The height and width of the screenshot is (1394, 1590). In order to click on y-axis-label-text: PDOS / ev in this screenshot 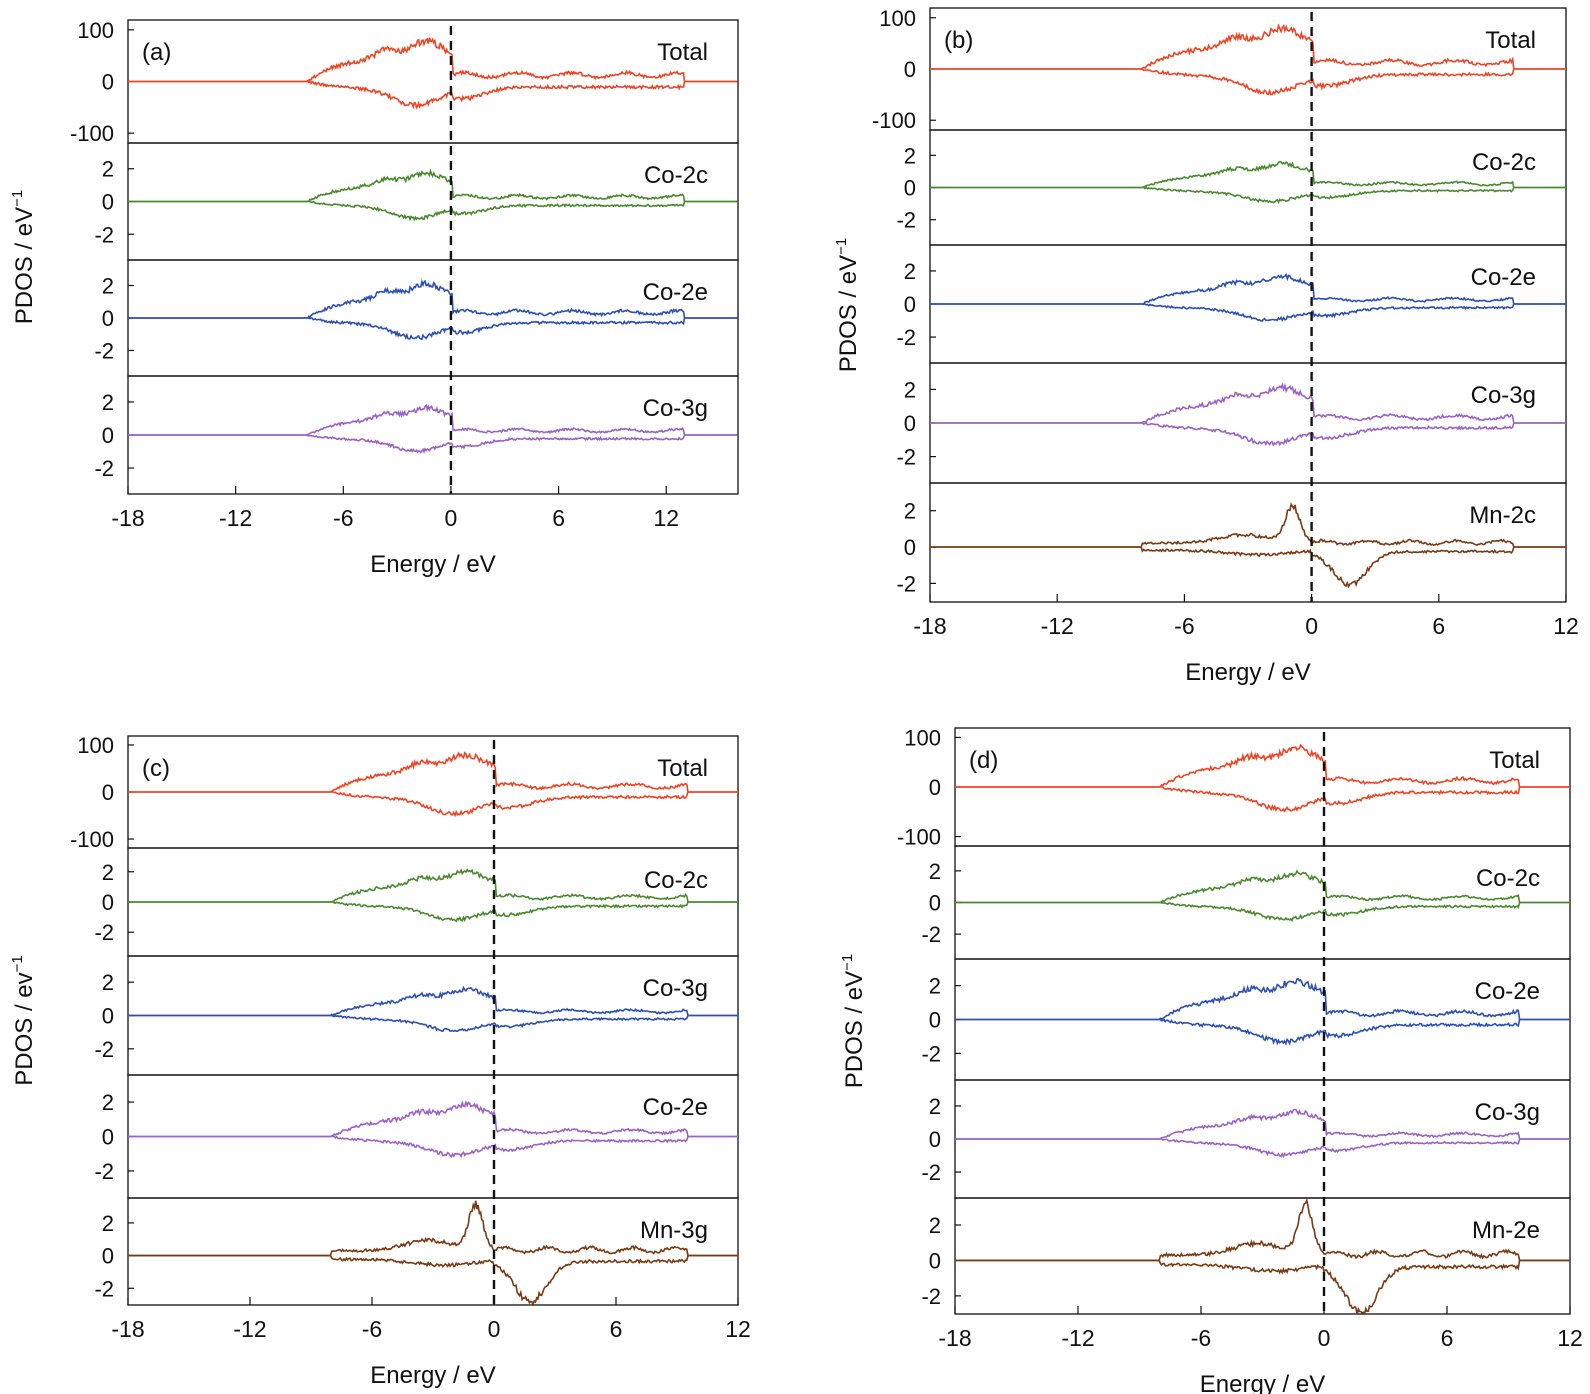, I will do `click(24, 1028)`.